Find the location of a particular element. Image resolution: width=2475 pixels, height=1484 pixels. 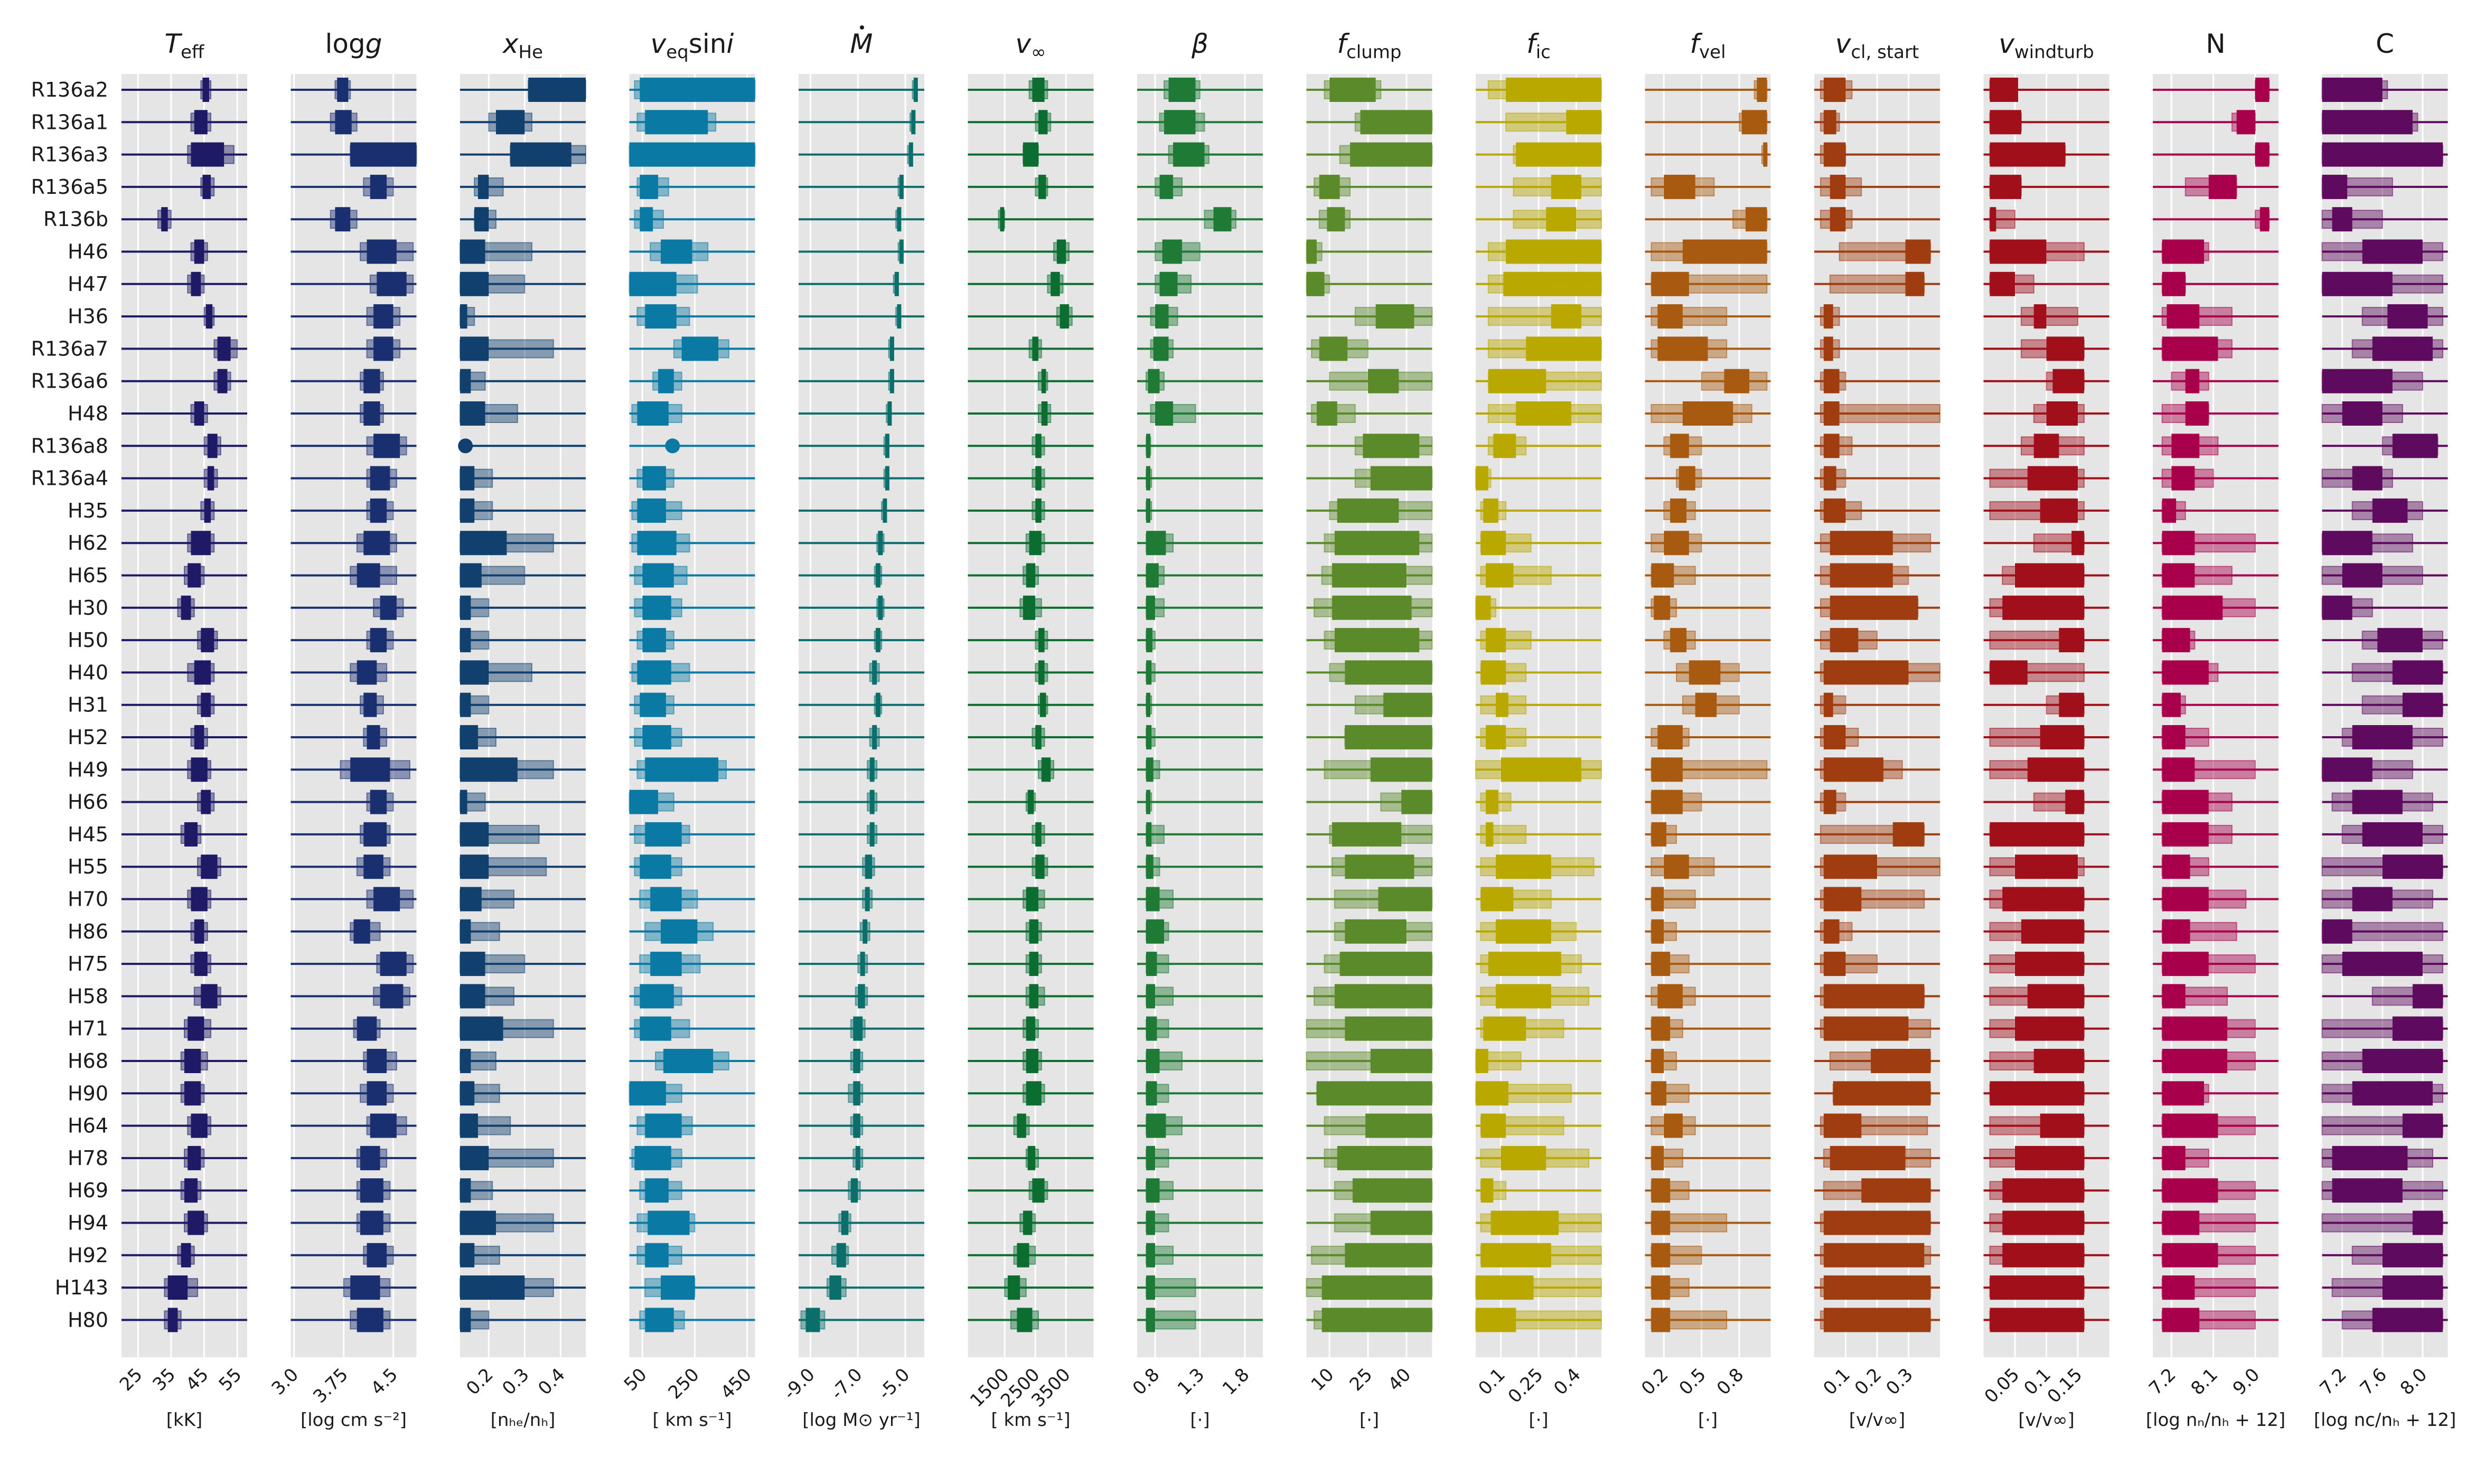

star-label-h143: H143 is located at coordinates (81, 1287).